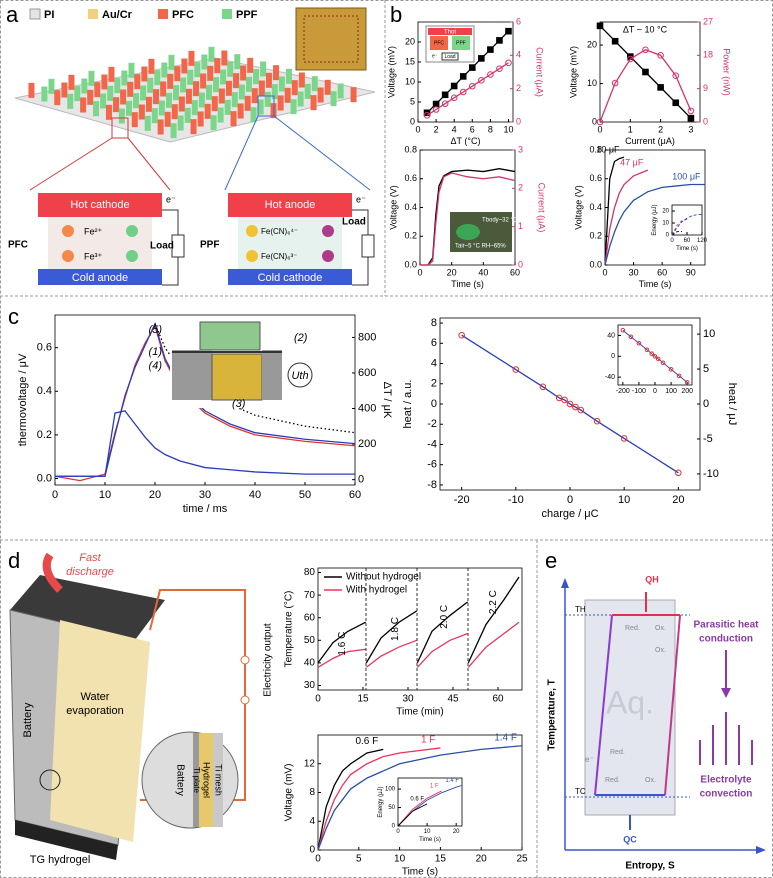 This screenshot has height=878, width=773. I want to click on swatch, so click(93, 14).